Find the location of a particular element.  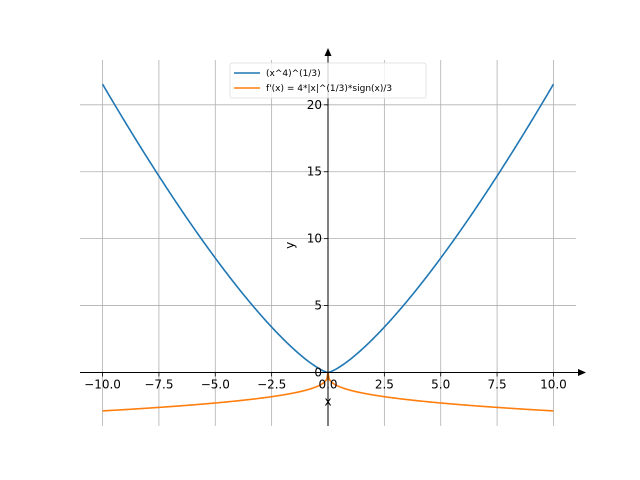

y-axis-label: y is located at coordinates (290, 245).